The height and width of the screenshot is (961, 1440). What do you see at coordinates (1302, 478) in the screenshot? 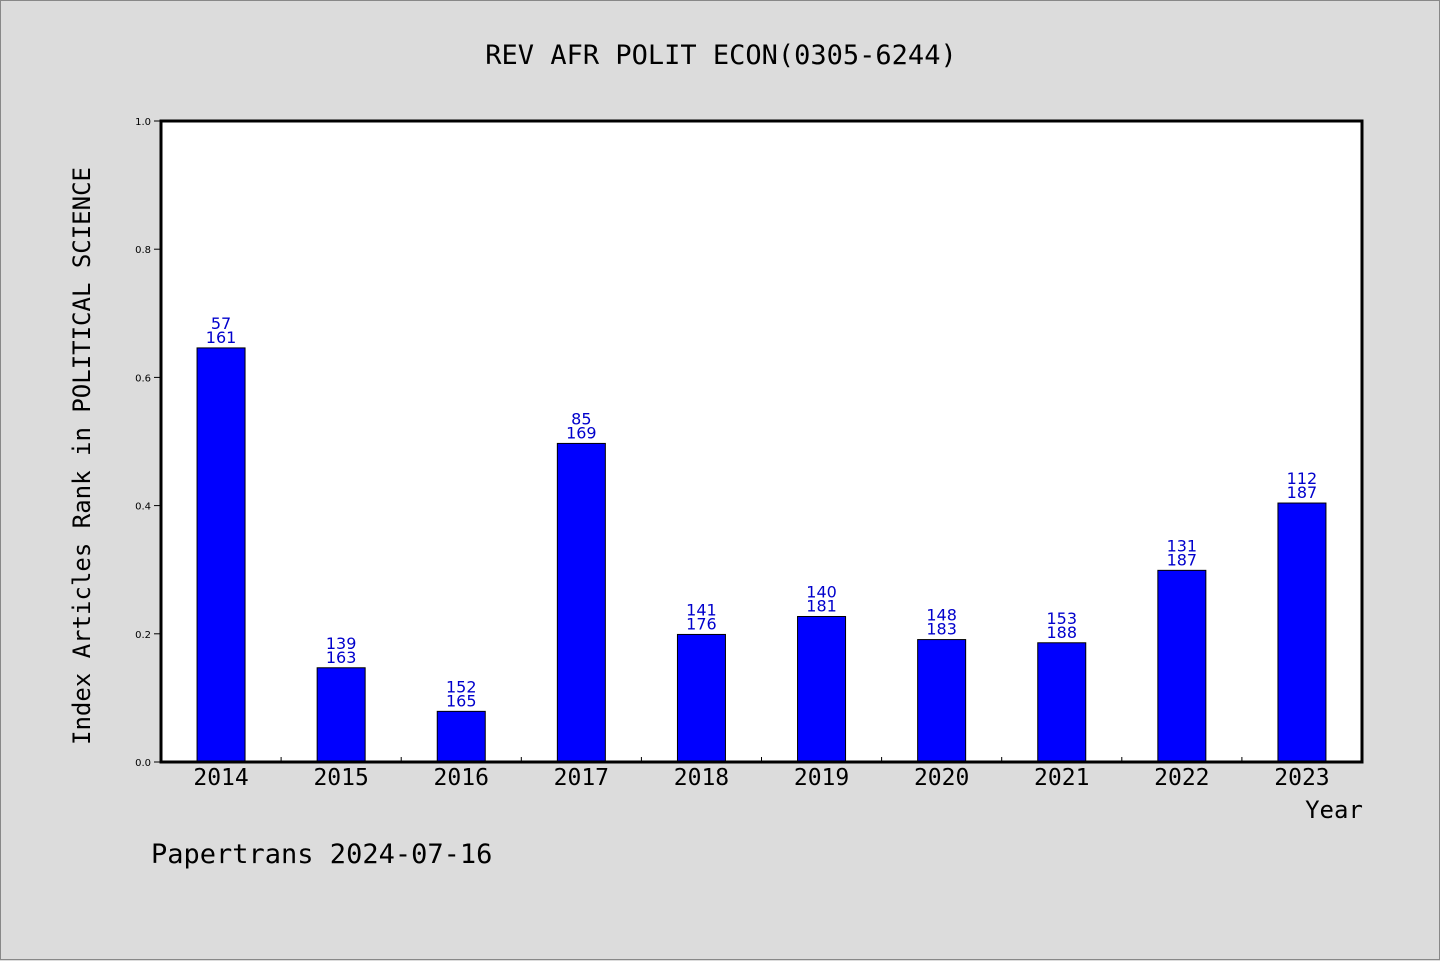
I see `data-label-rank: 112` at bounding box center [1302, 478].